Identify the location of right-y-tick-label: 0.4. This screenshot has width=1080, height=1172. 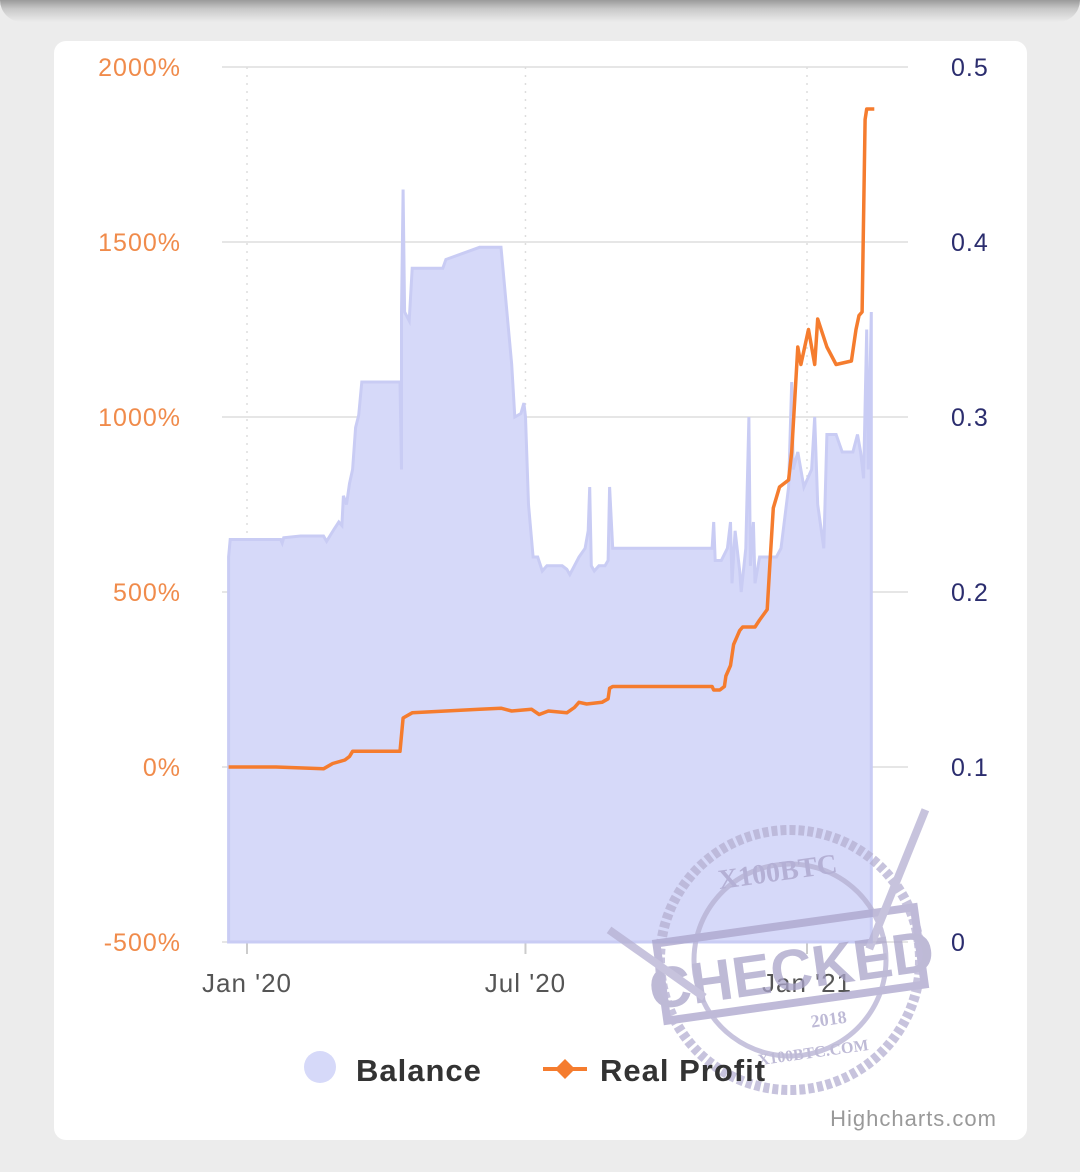
(970, 243).